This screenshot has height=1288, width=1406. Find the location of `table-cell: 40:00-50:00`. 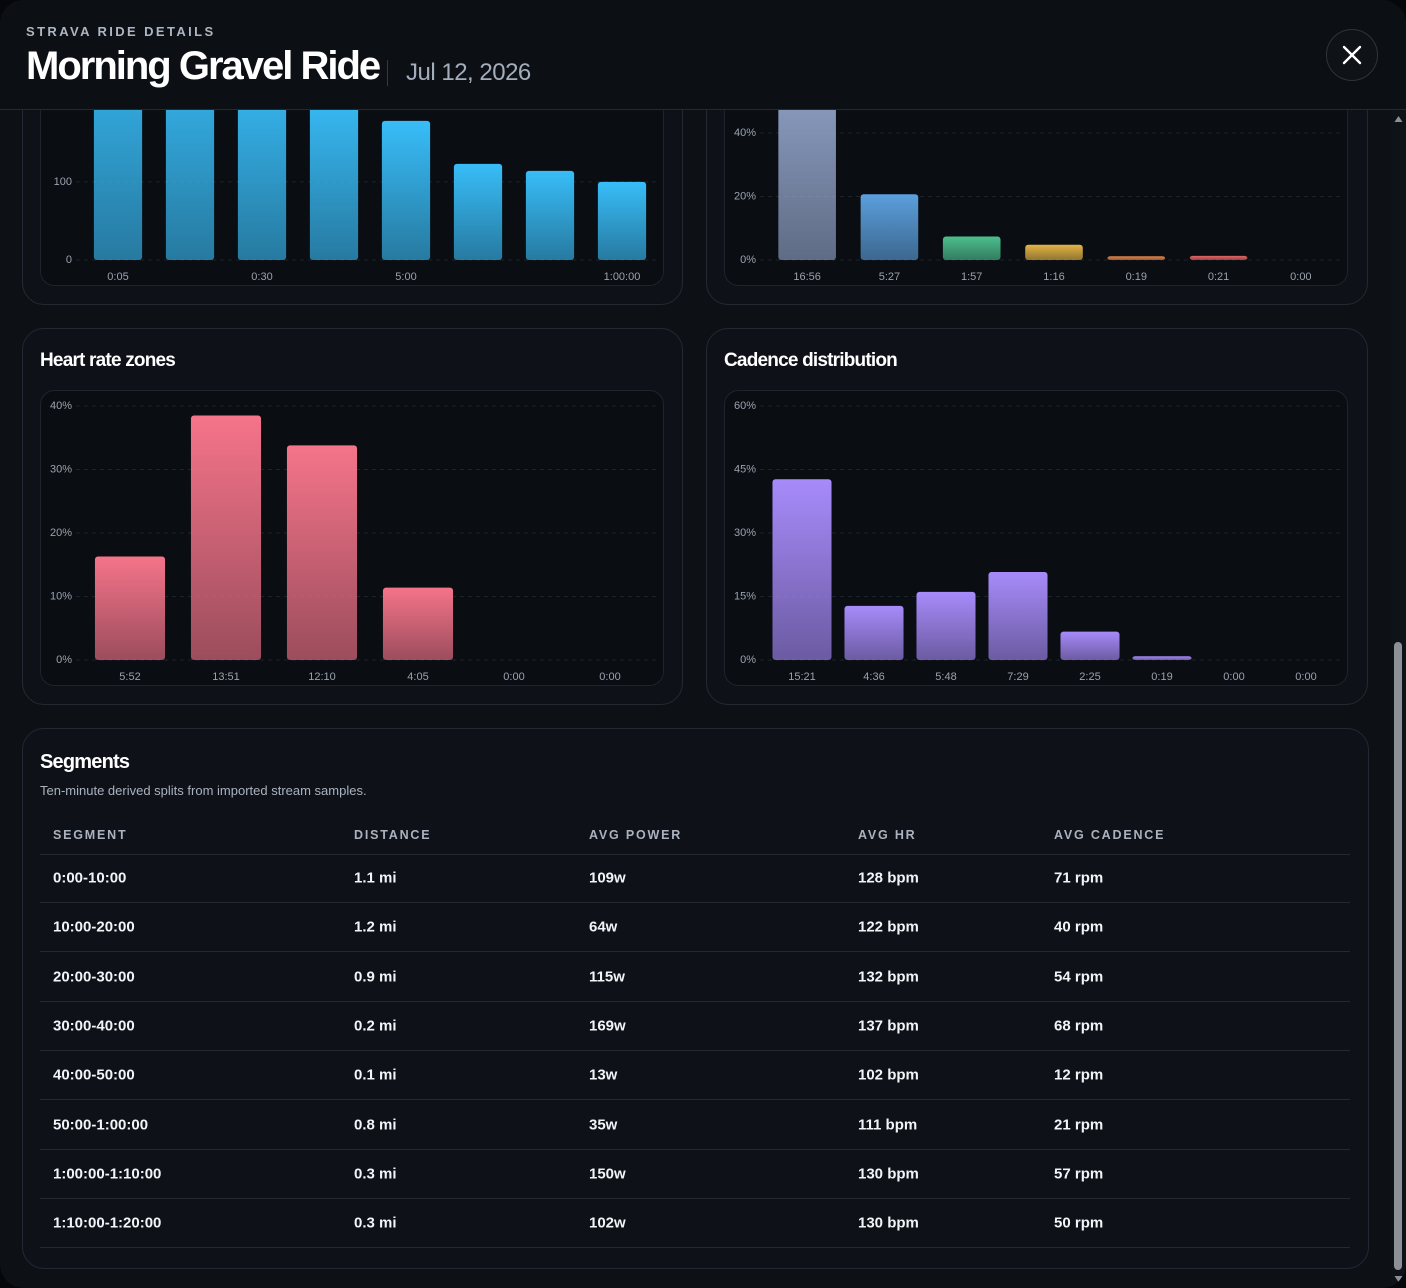

table-cell: 40:00-50:00 is located at coordinates (94, 1075).